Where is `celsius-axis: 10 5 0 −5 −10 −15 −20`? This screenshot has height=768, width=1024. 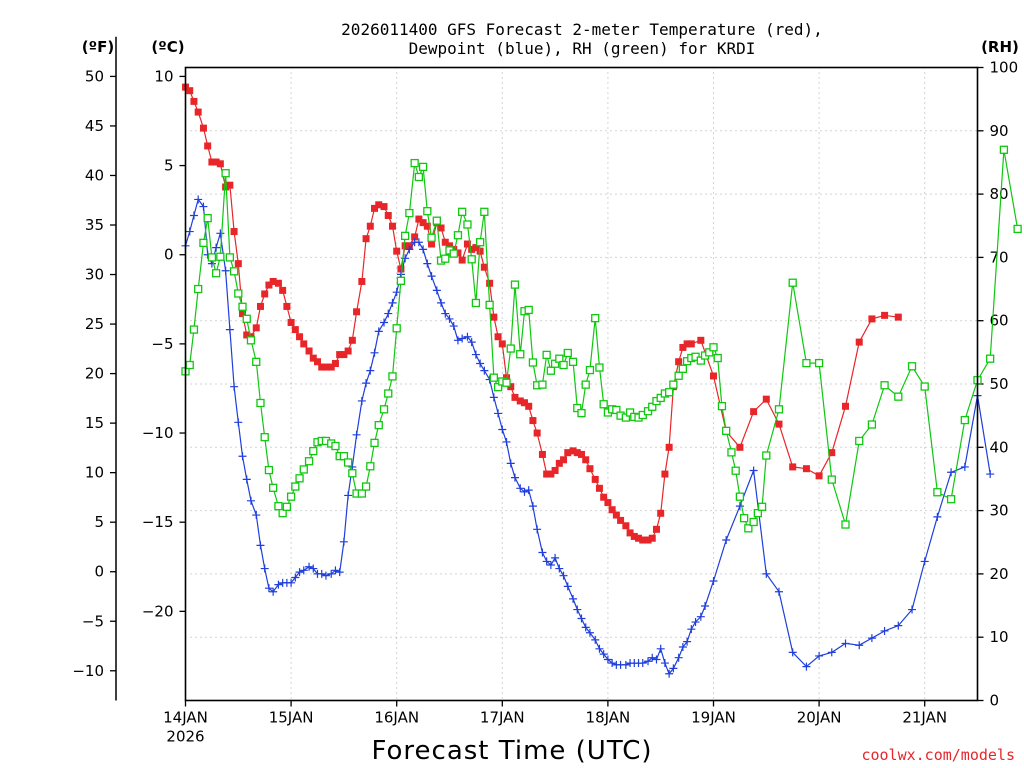
celsius-axis: 10 5 0 −5 −10 −15 −20 is located at coordinates (164, 343).